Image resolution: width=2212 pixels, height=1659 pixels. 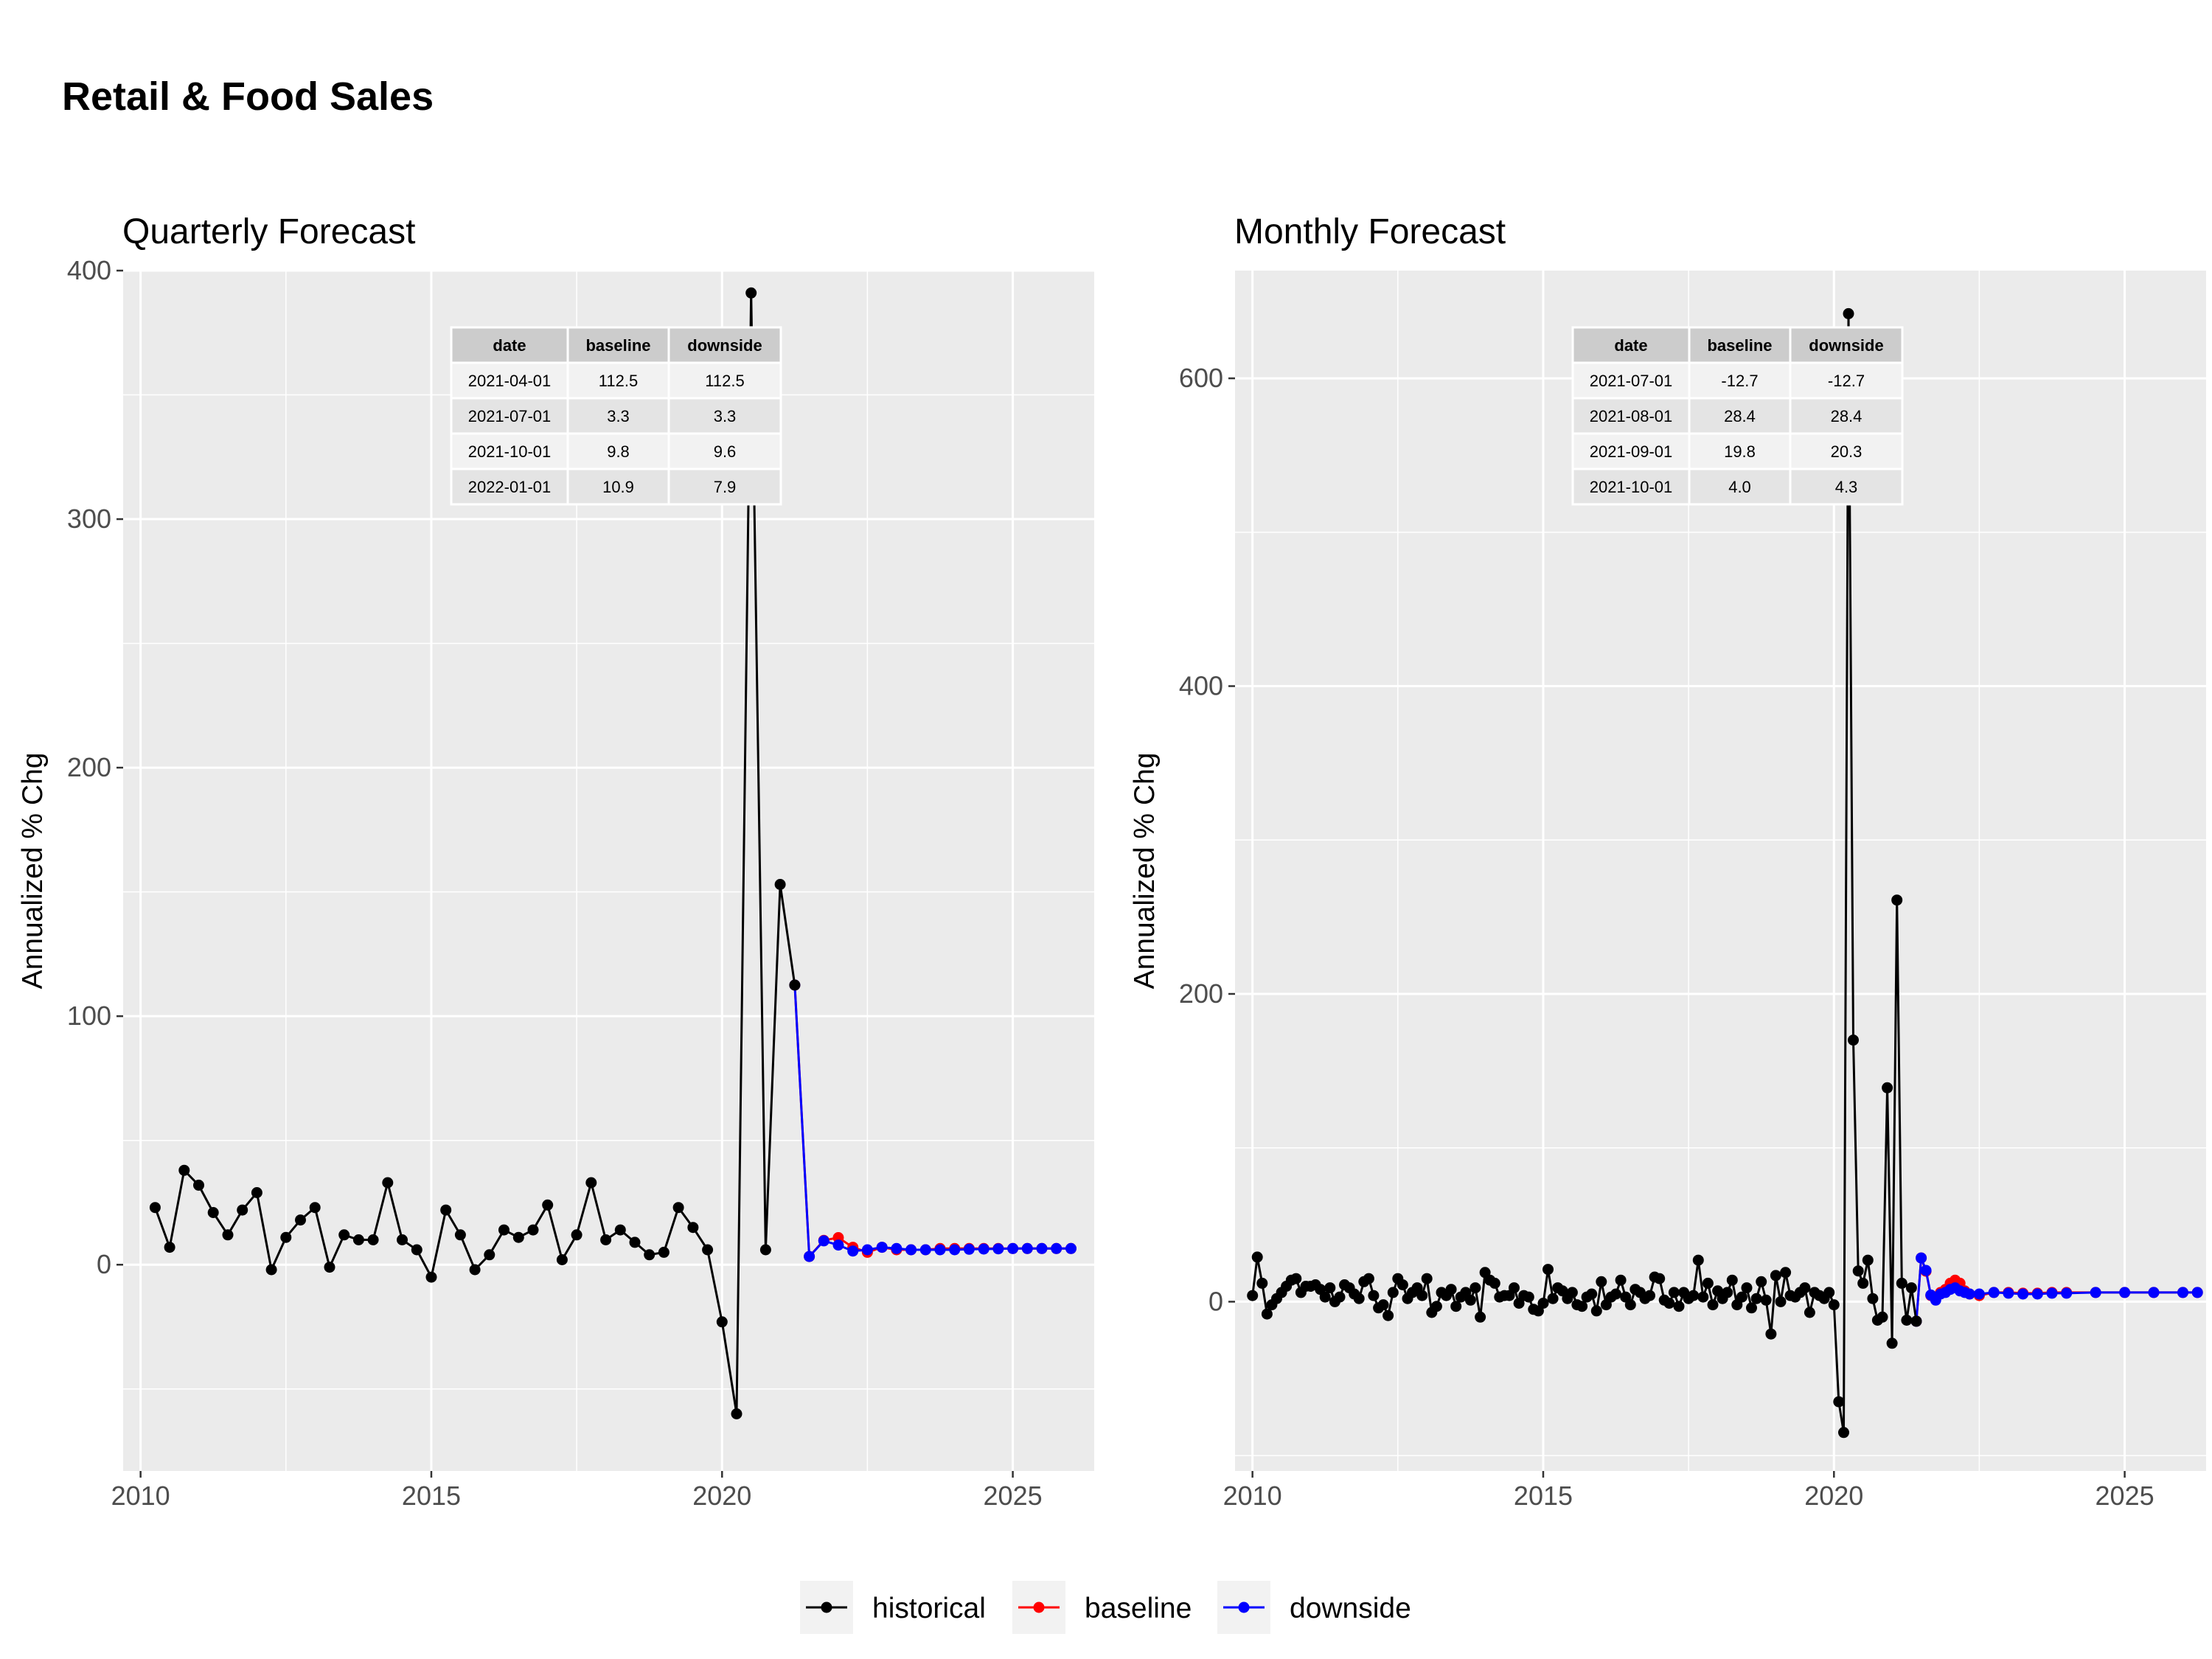 What do you see at coordinates (509, 345) in the screenshot?
I see `table-header-text: date` at bounding box center [509, 345].